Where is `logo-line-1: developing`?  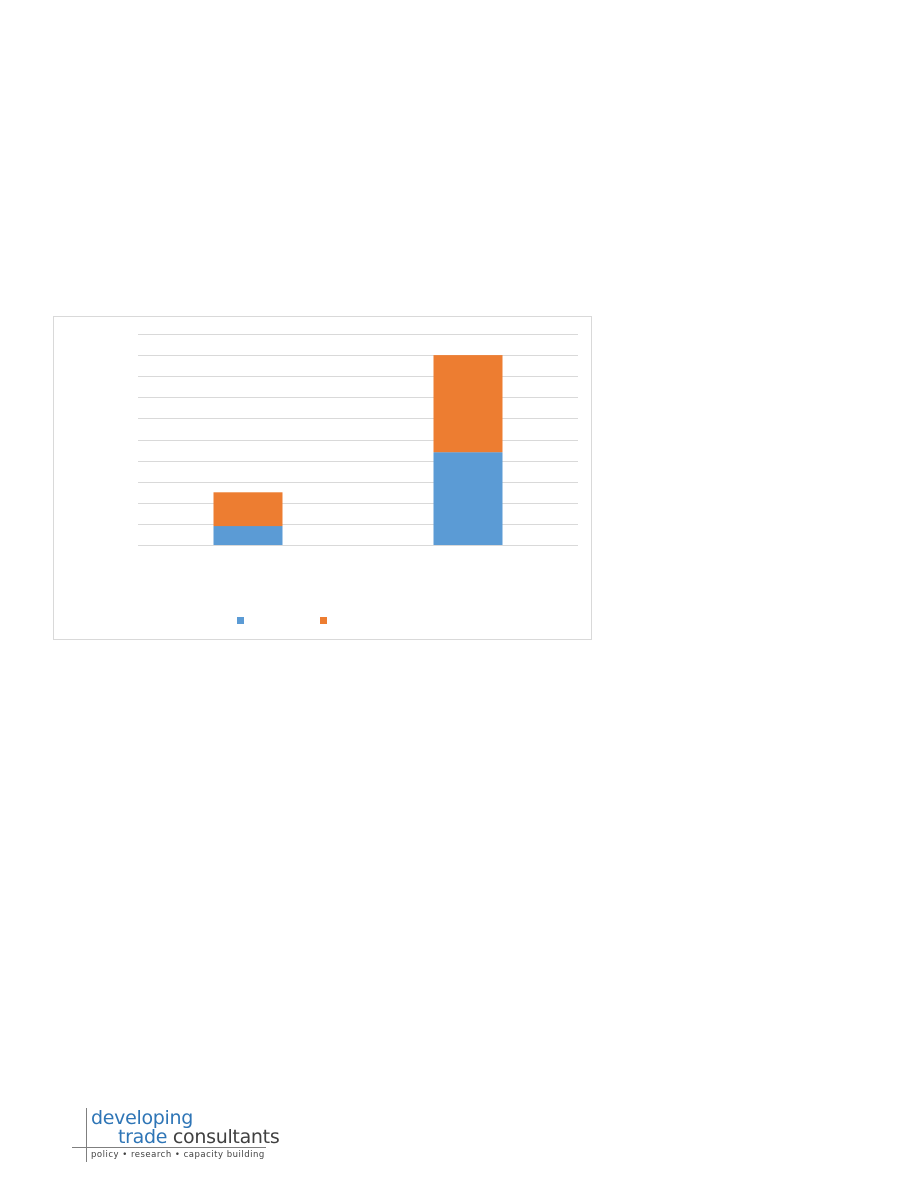
logo-line-1: developing is located at coordinates (142, 1118).